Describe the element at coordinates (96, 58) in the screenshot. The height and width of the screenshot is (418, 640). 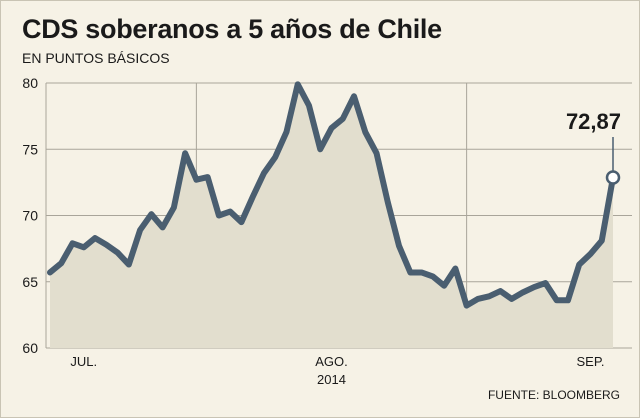
I see `chart-subtitle: EN PUNTOS BÁSICOS` at that location.